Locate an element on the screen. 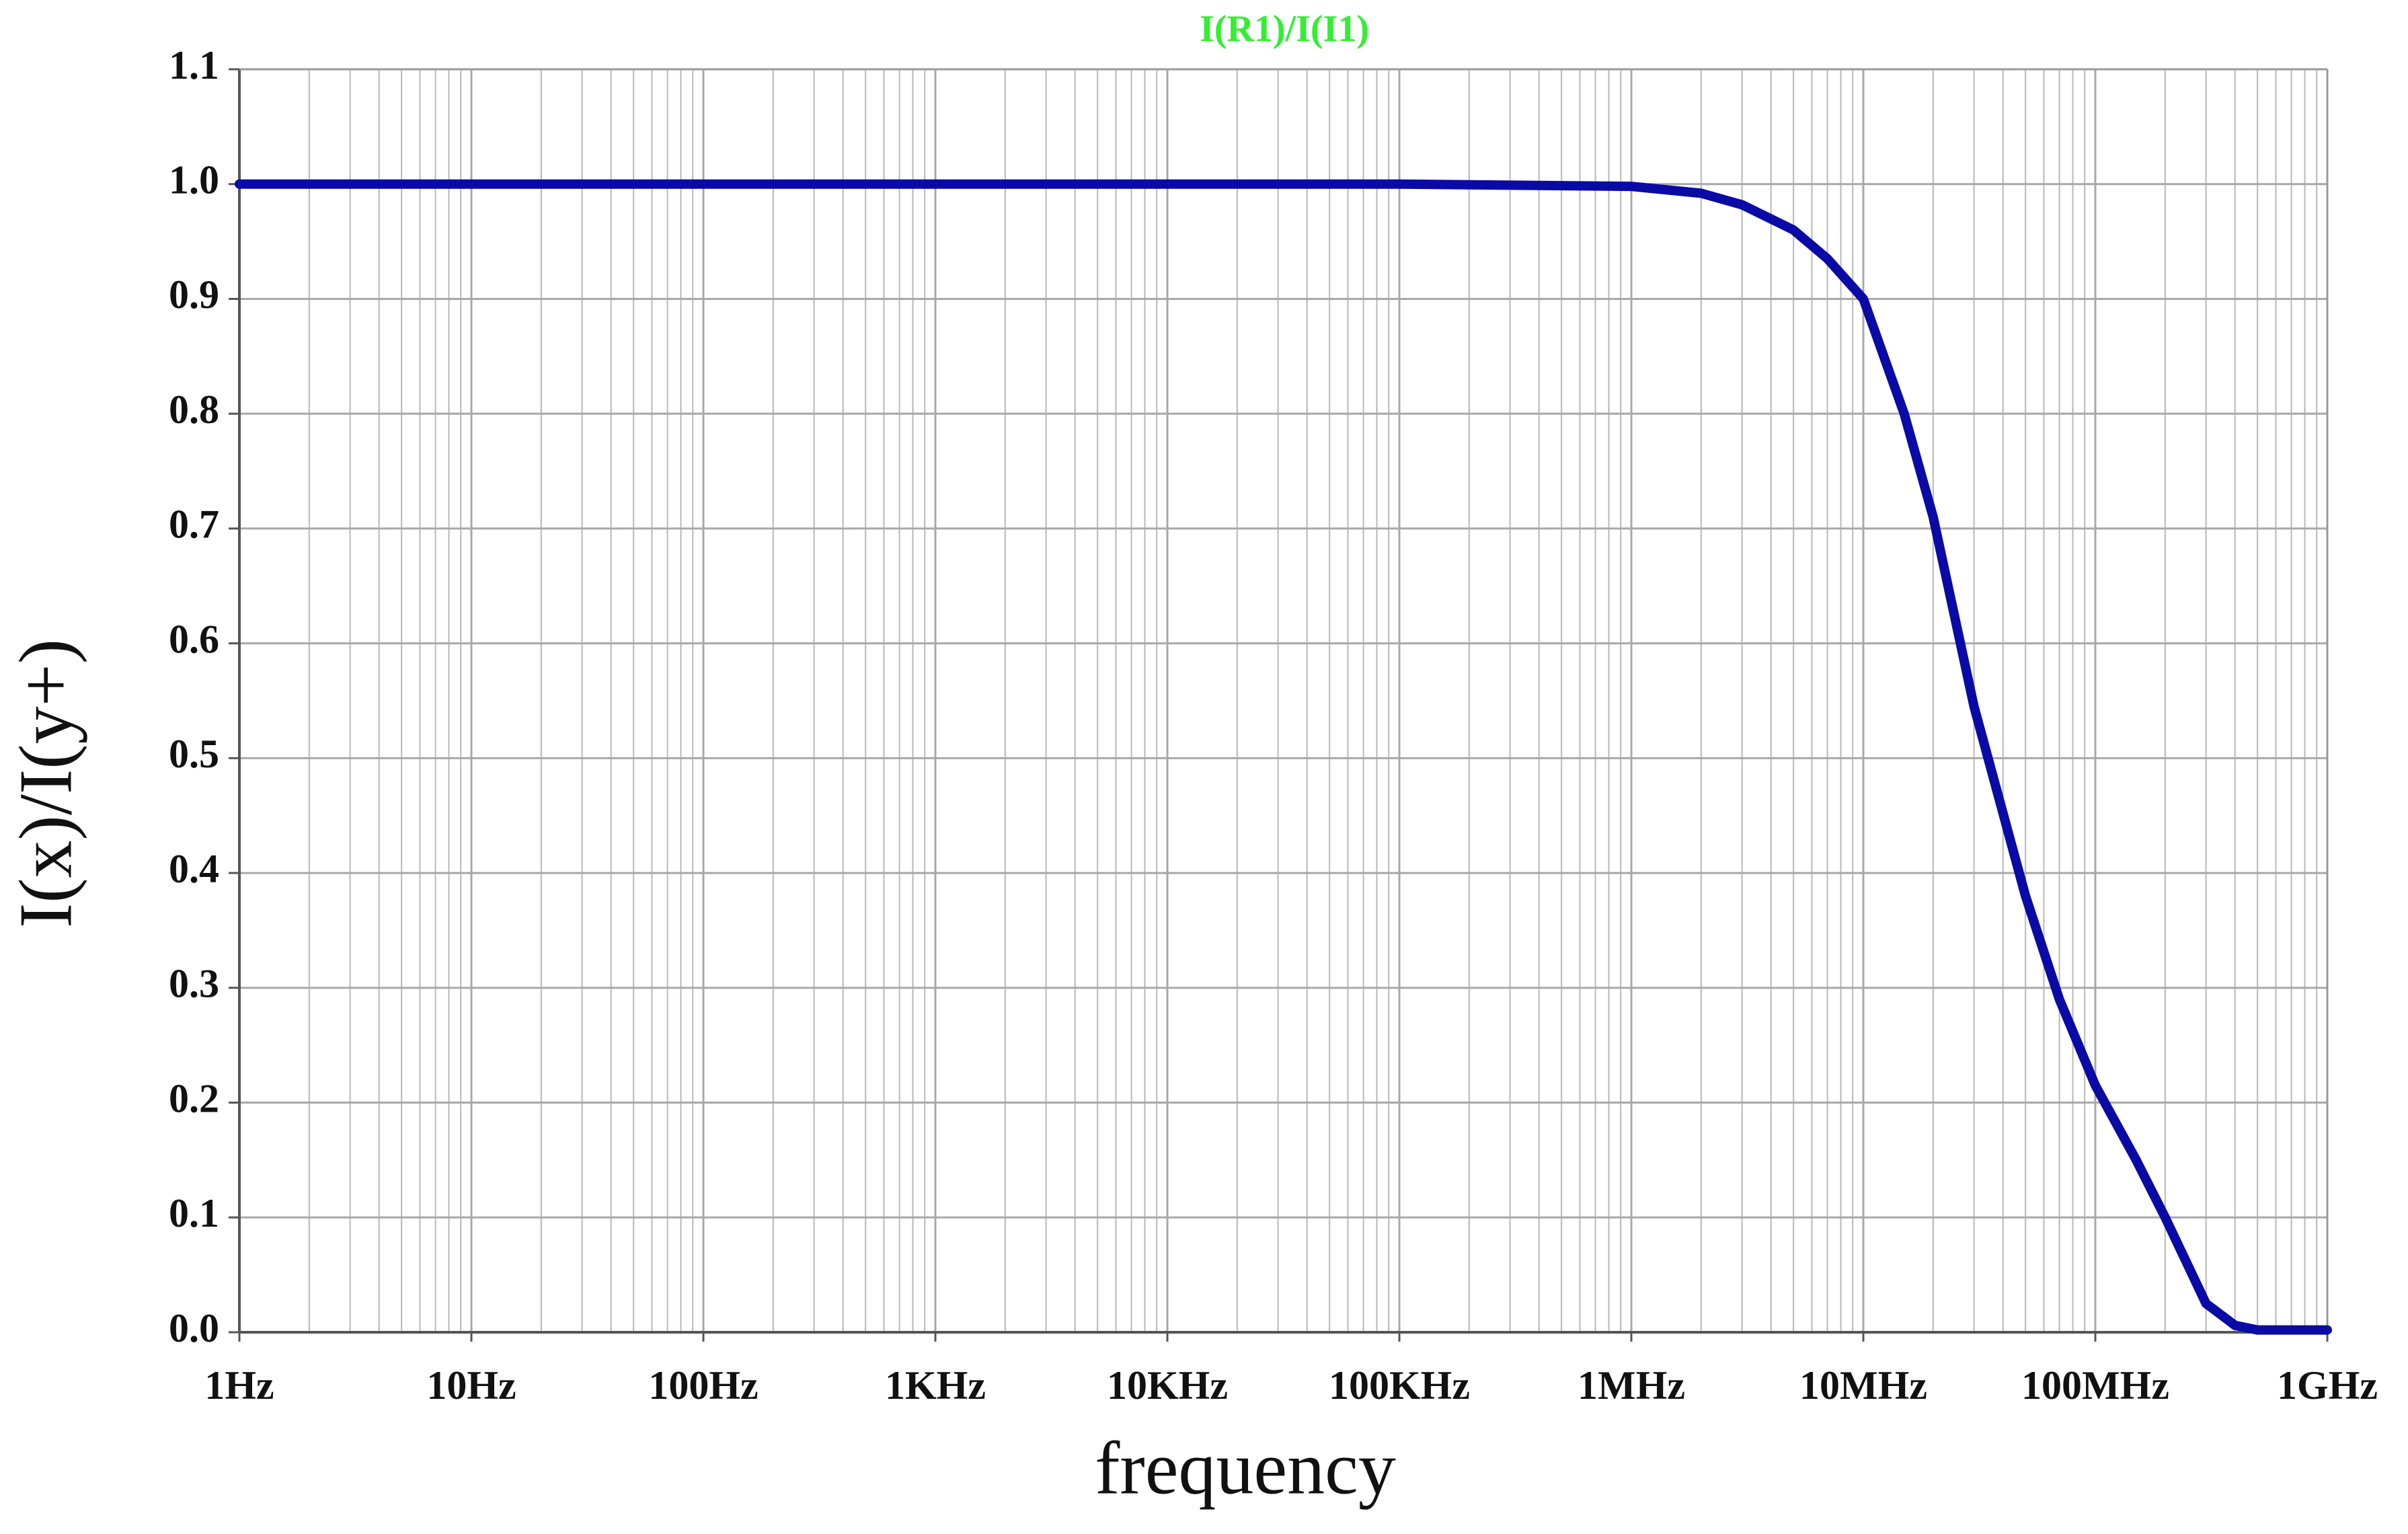 The height and width of the screenshot is (1534, 2408). y-tick-label: 0.8 is located at coordinates (194, 409).